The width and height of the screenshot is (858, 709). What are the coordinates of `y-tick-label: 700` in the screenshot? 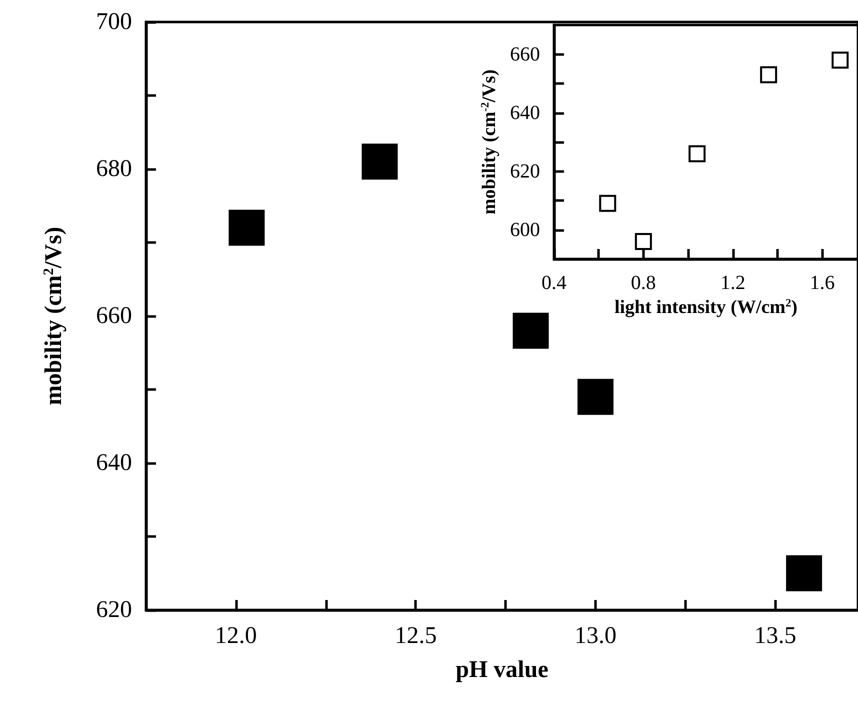 It's located at (114, 22).